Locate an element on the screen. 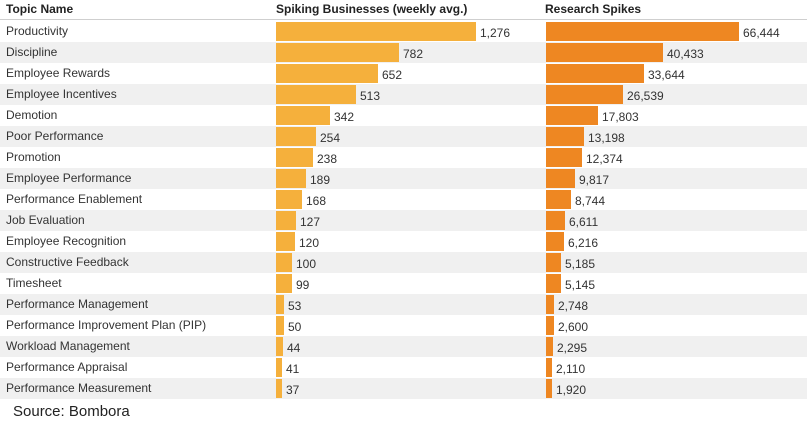 This screenshot has width=807, height=427. spiking-businesses-value: 168 is located at coordinates (316, 201).